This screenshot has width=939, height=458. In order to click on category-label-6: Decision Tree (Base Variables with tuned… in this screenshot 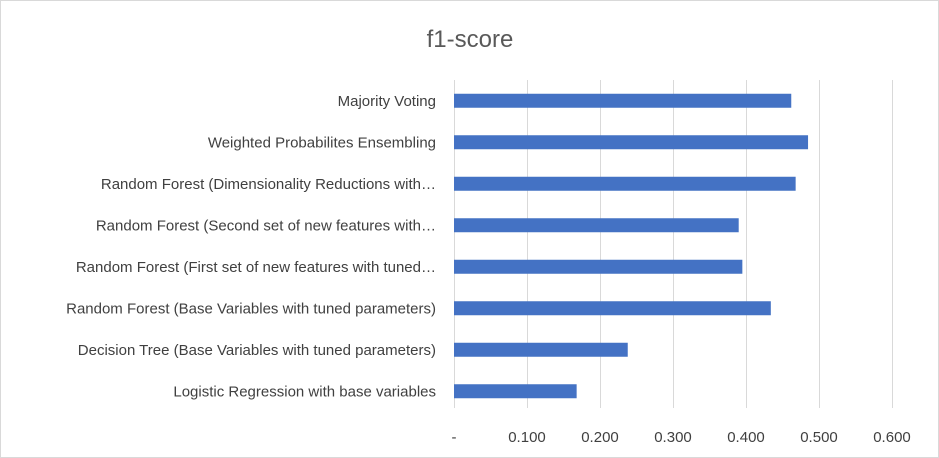, I will do `click(257, 350)`.